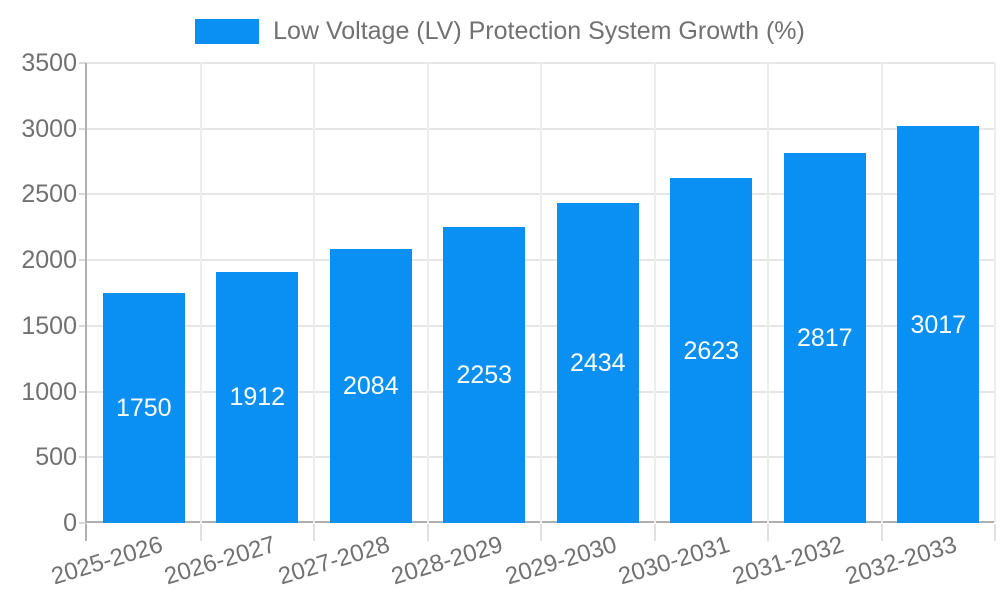 The image size is (1000, 602). I want to click on bar-value-label: 3017, so click(938, 324).